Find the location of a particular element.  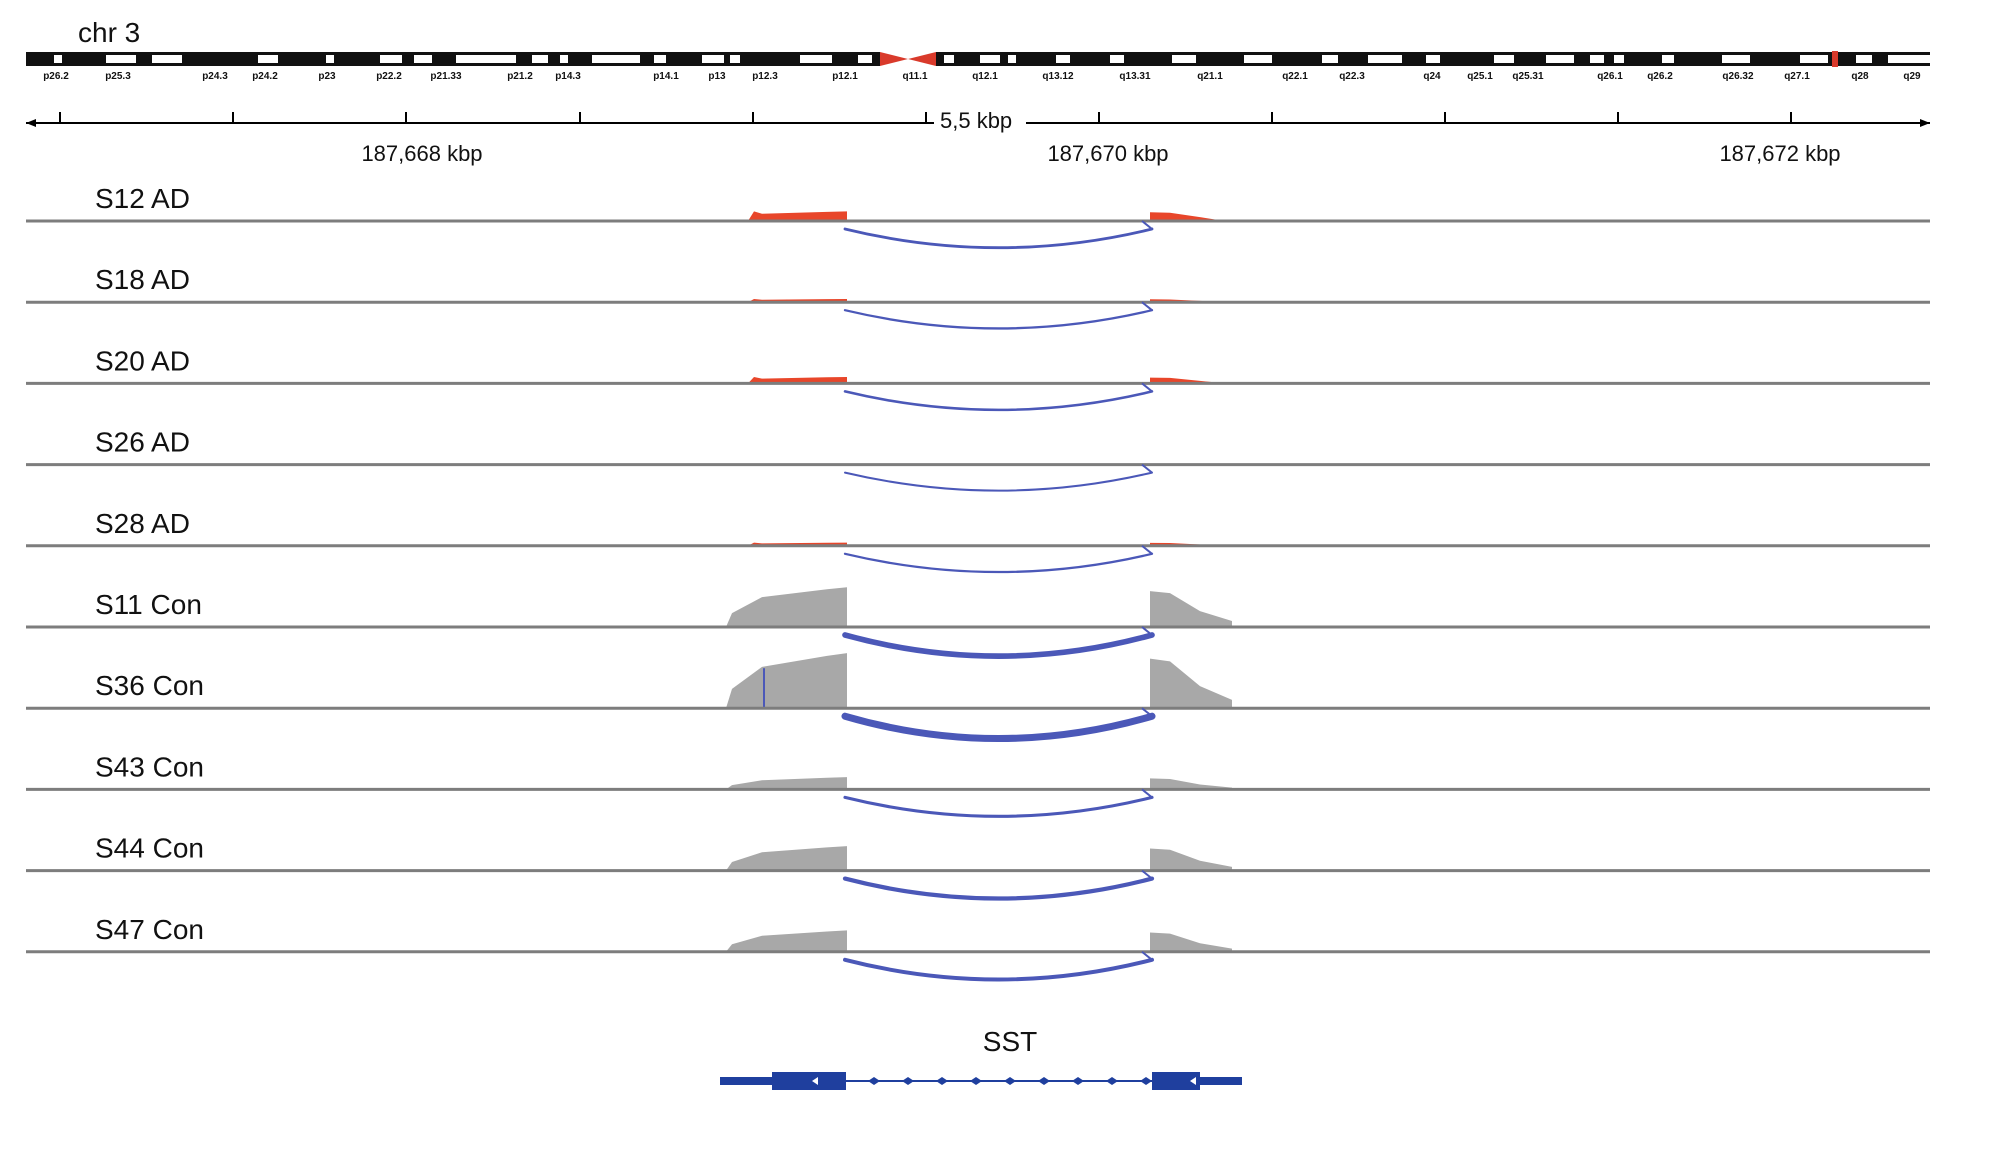

centromere-p is located at coordinates (894, 59).